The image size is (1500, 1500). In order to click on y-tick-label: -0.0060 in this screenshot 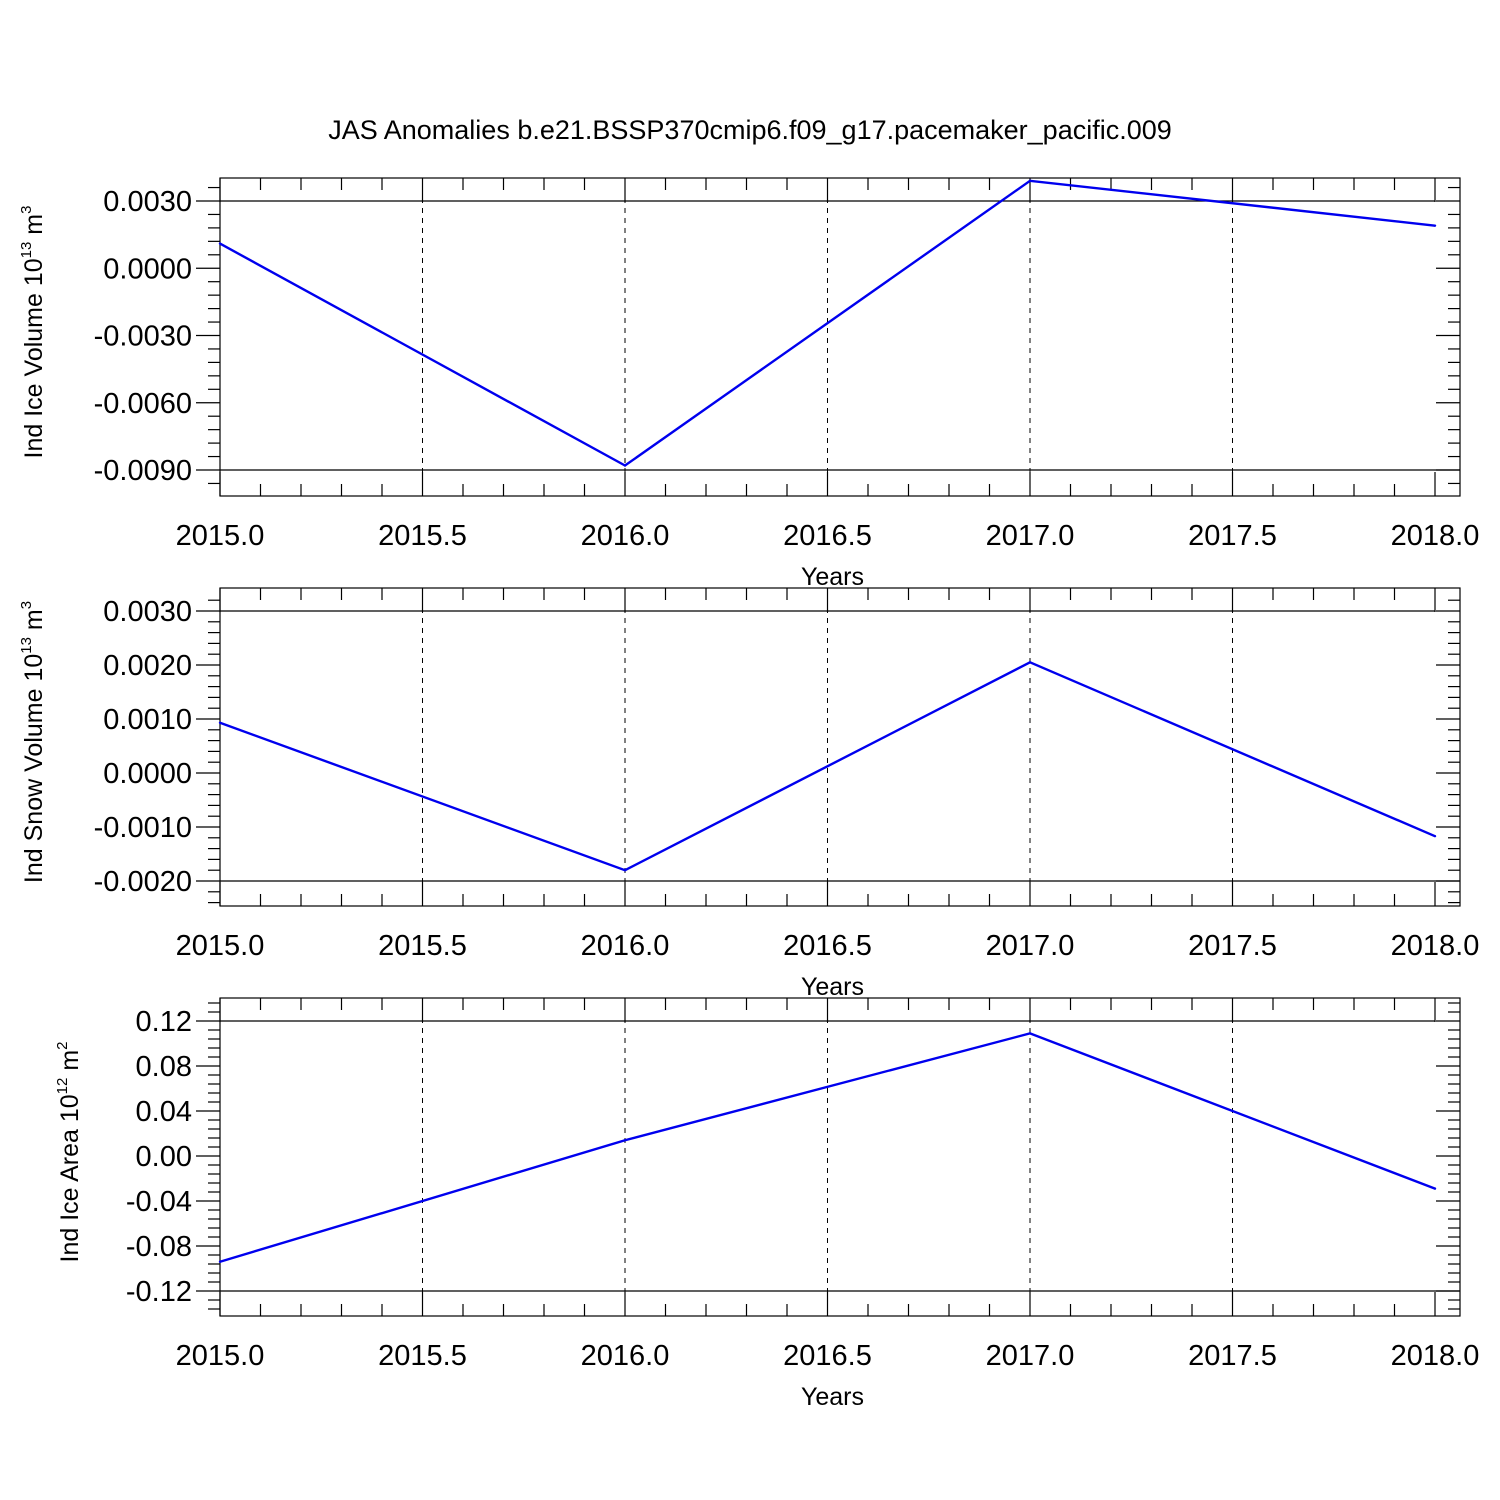, I will do `click(143, 404)`.